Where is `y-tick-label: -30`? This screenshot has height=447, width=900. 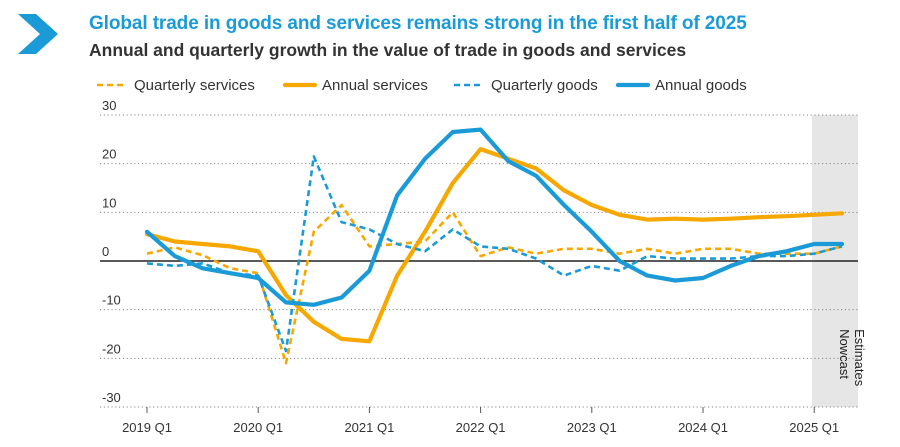
y-tick-label: -30 is located at coordinates (111, 397).